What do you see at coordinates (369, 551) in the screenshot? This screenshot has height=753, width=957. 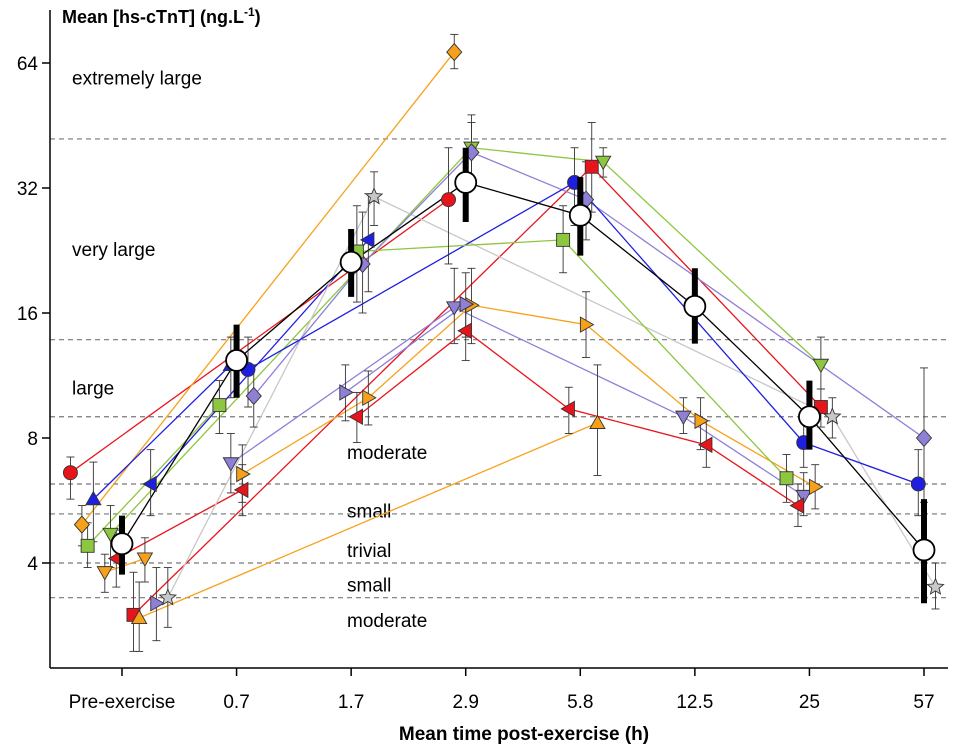 I see `band-label-trivial: trivial` at bounding box center [369, 551].